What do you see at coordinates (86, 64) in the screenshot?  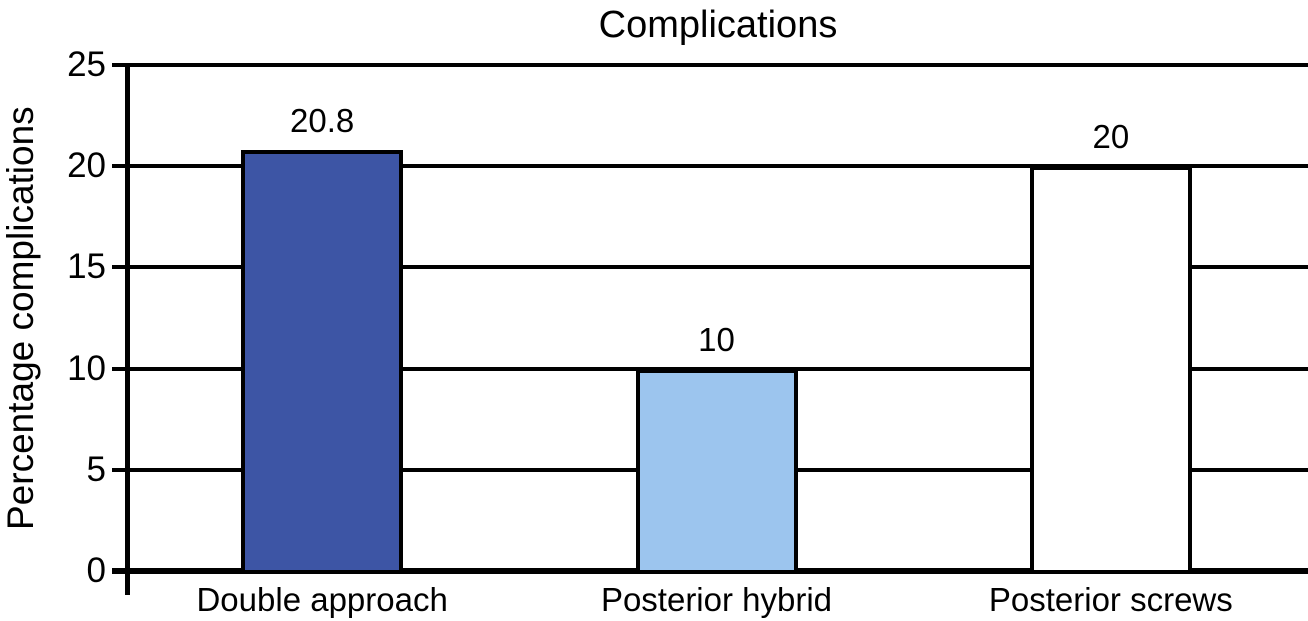 I see `y-axis-tick-label: 25` at bounding box center [86, 64].